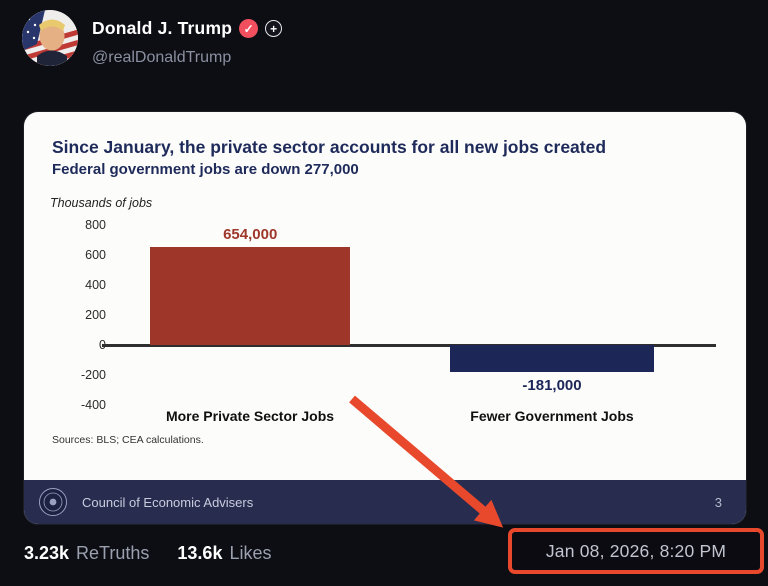 This screenshot has height=586, width=768. Describe the element at coordinates (552, 386) in the screenshot. I see `bar-label-government: -181,000` at that location.